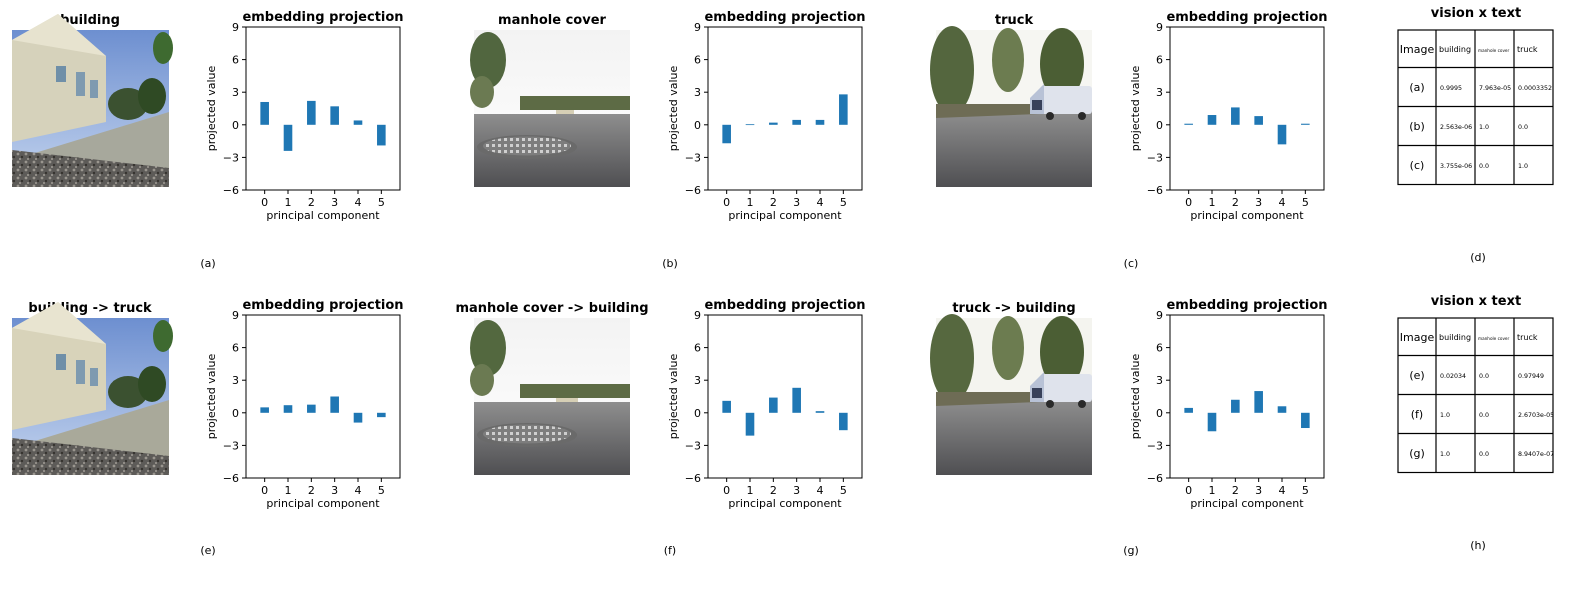 Image resolution: width=1578 pixels, height=592 pixels. I want to click on table-cell: 0.02034, so click(1453, 376).